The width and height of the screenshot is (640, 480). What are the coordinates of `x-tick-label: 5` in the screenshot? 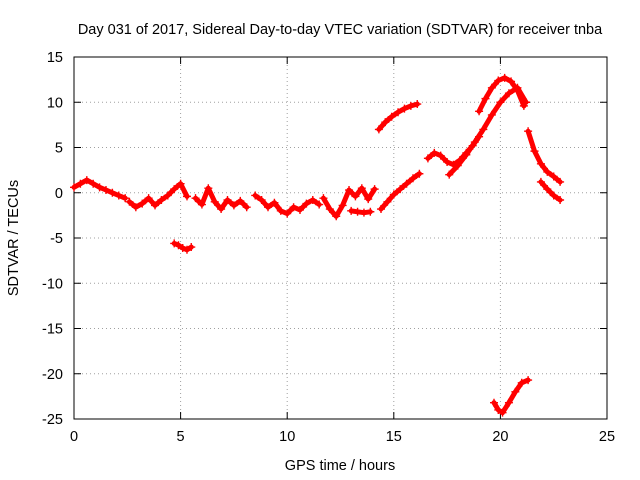 It's located at (181, 437).